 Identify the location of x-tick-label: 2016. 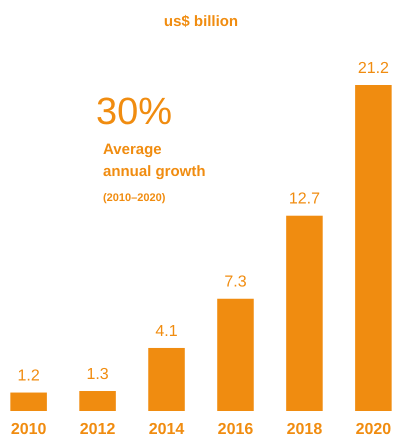
(236, 428).